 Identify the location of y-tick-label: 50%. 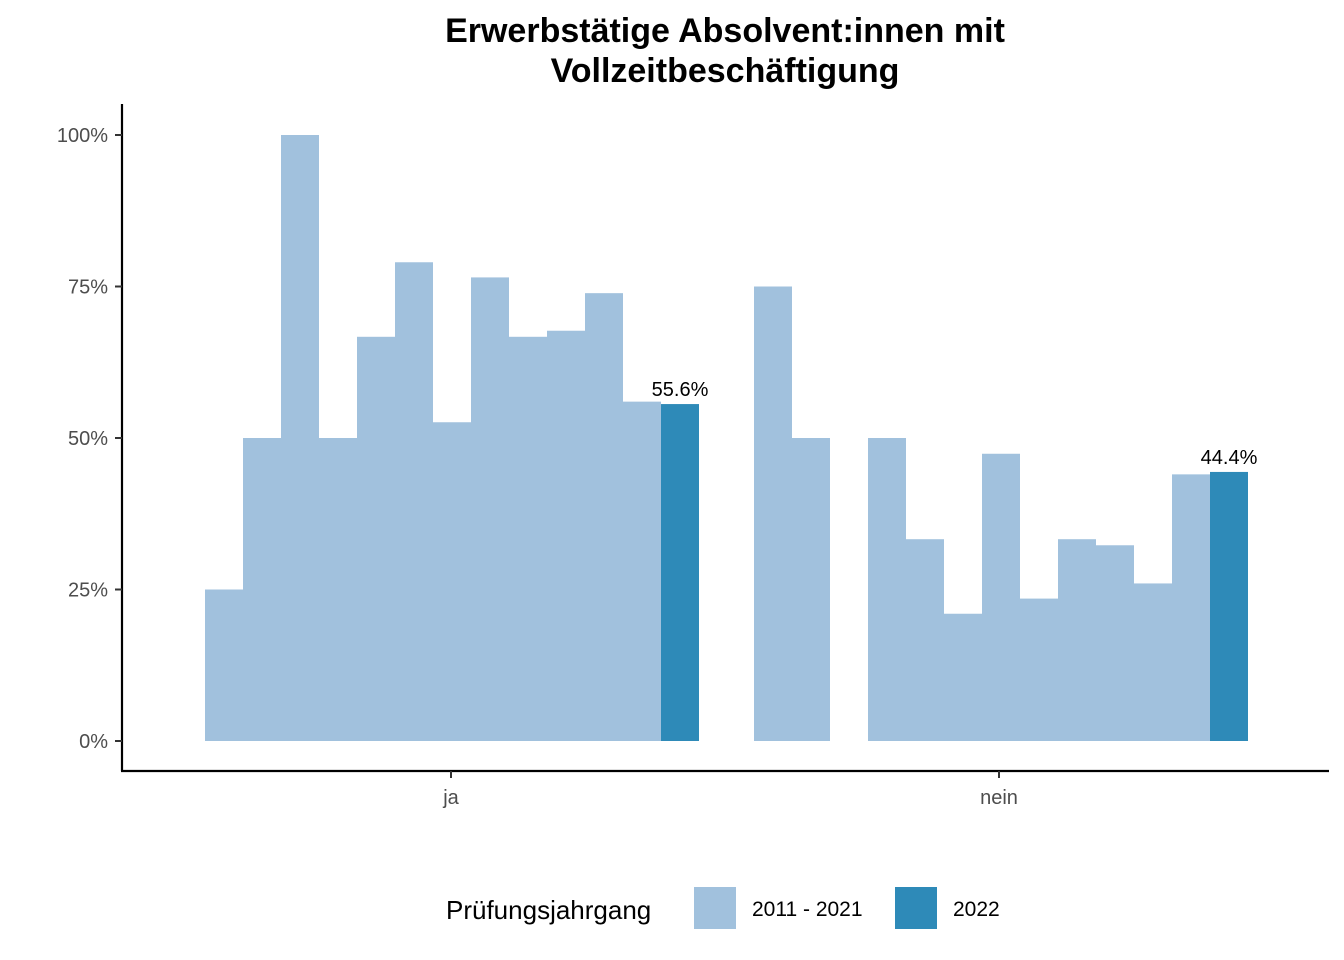
(88, 439).